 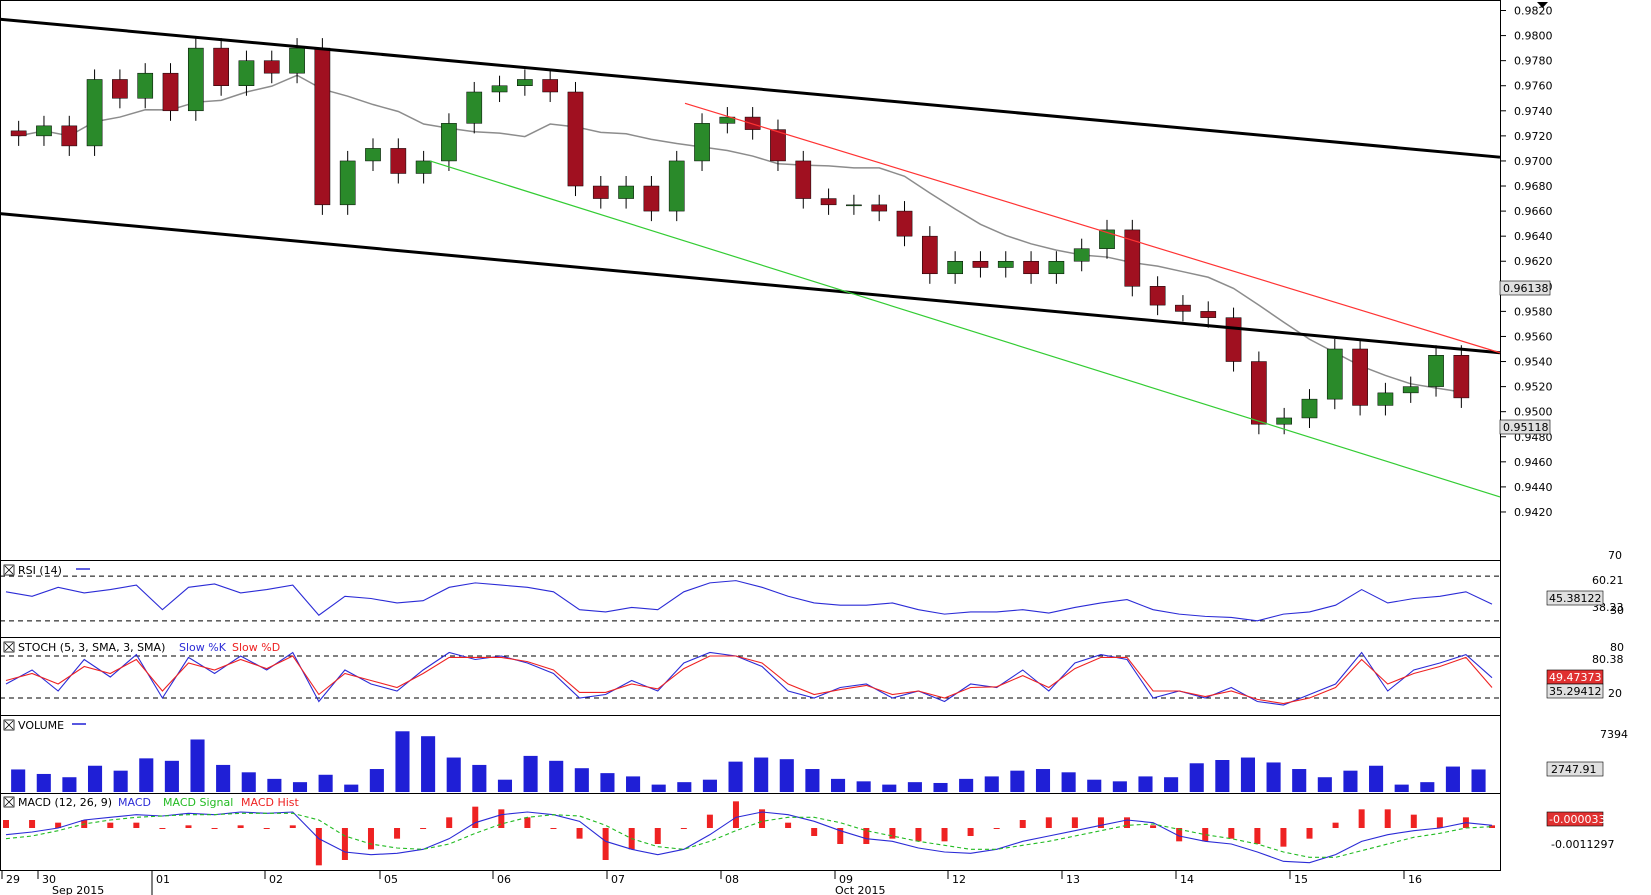 I want to click on stochastic-panel, so click(x=750, y=678).